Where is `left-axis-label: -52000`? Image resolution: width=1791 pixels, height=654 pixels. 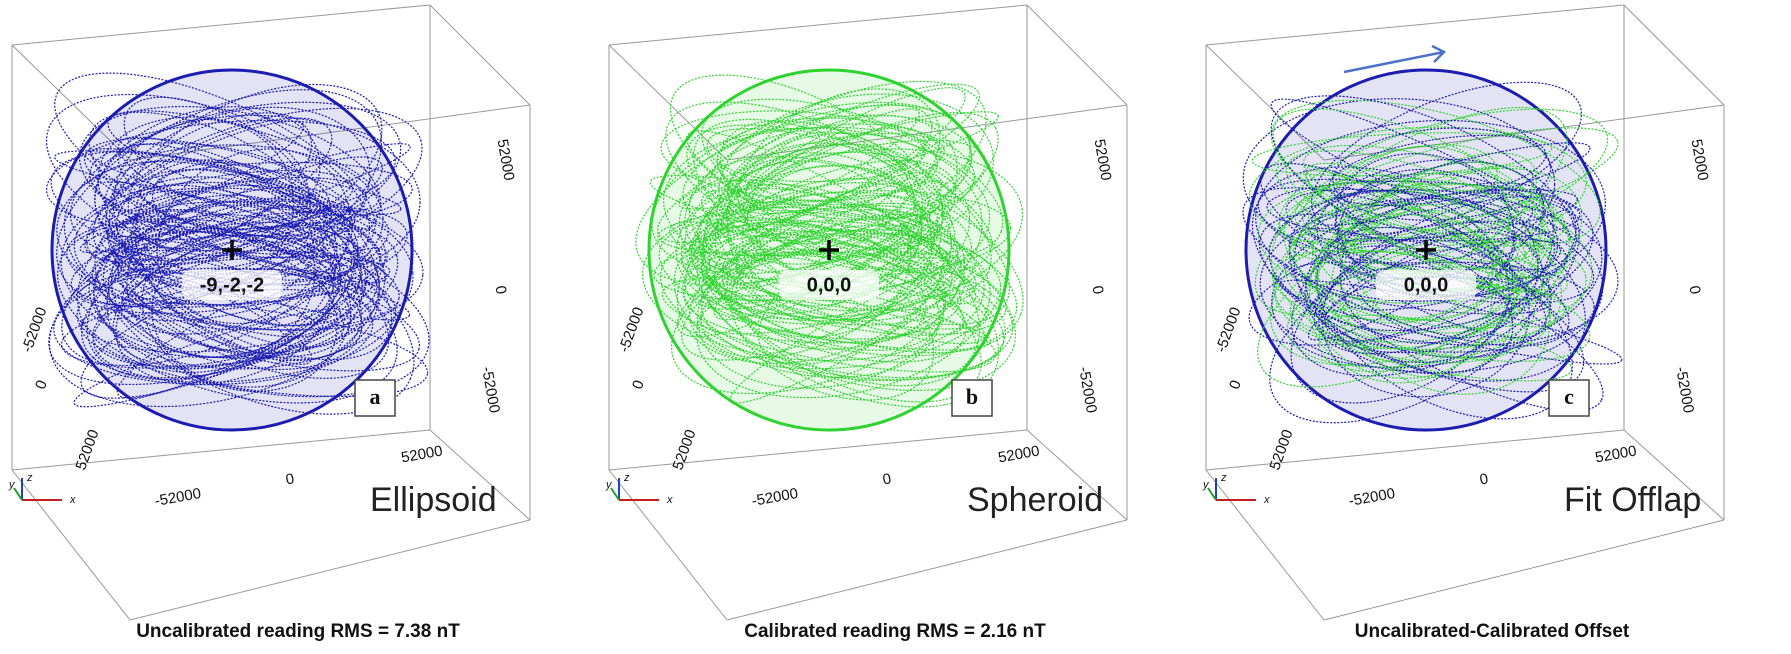 left-axis-label: -52000 is located at coordinates (632, 330).